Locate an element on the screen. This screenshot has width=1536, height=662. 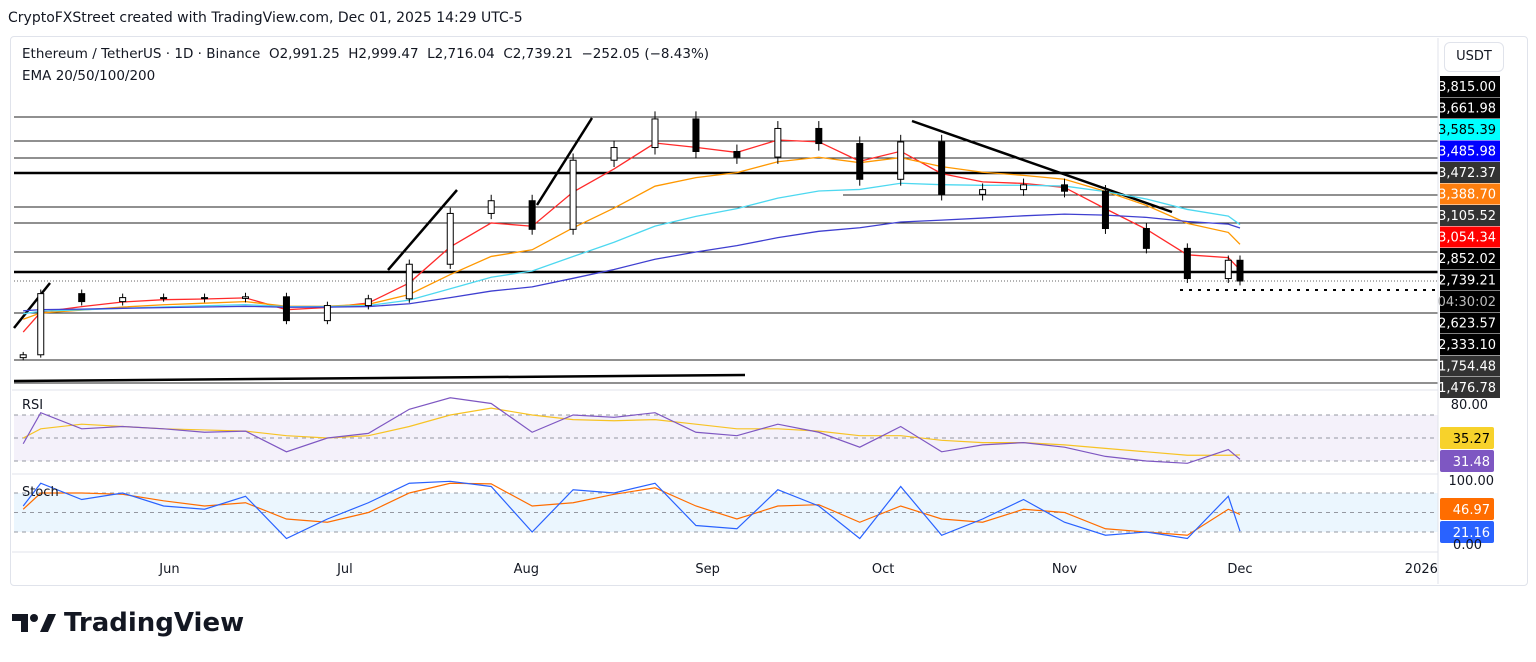
tradingview-logo: TradingView is located at coordinates (128, 623).